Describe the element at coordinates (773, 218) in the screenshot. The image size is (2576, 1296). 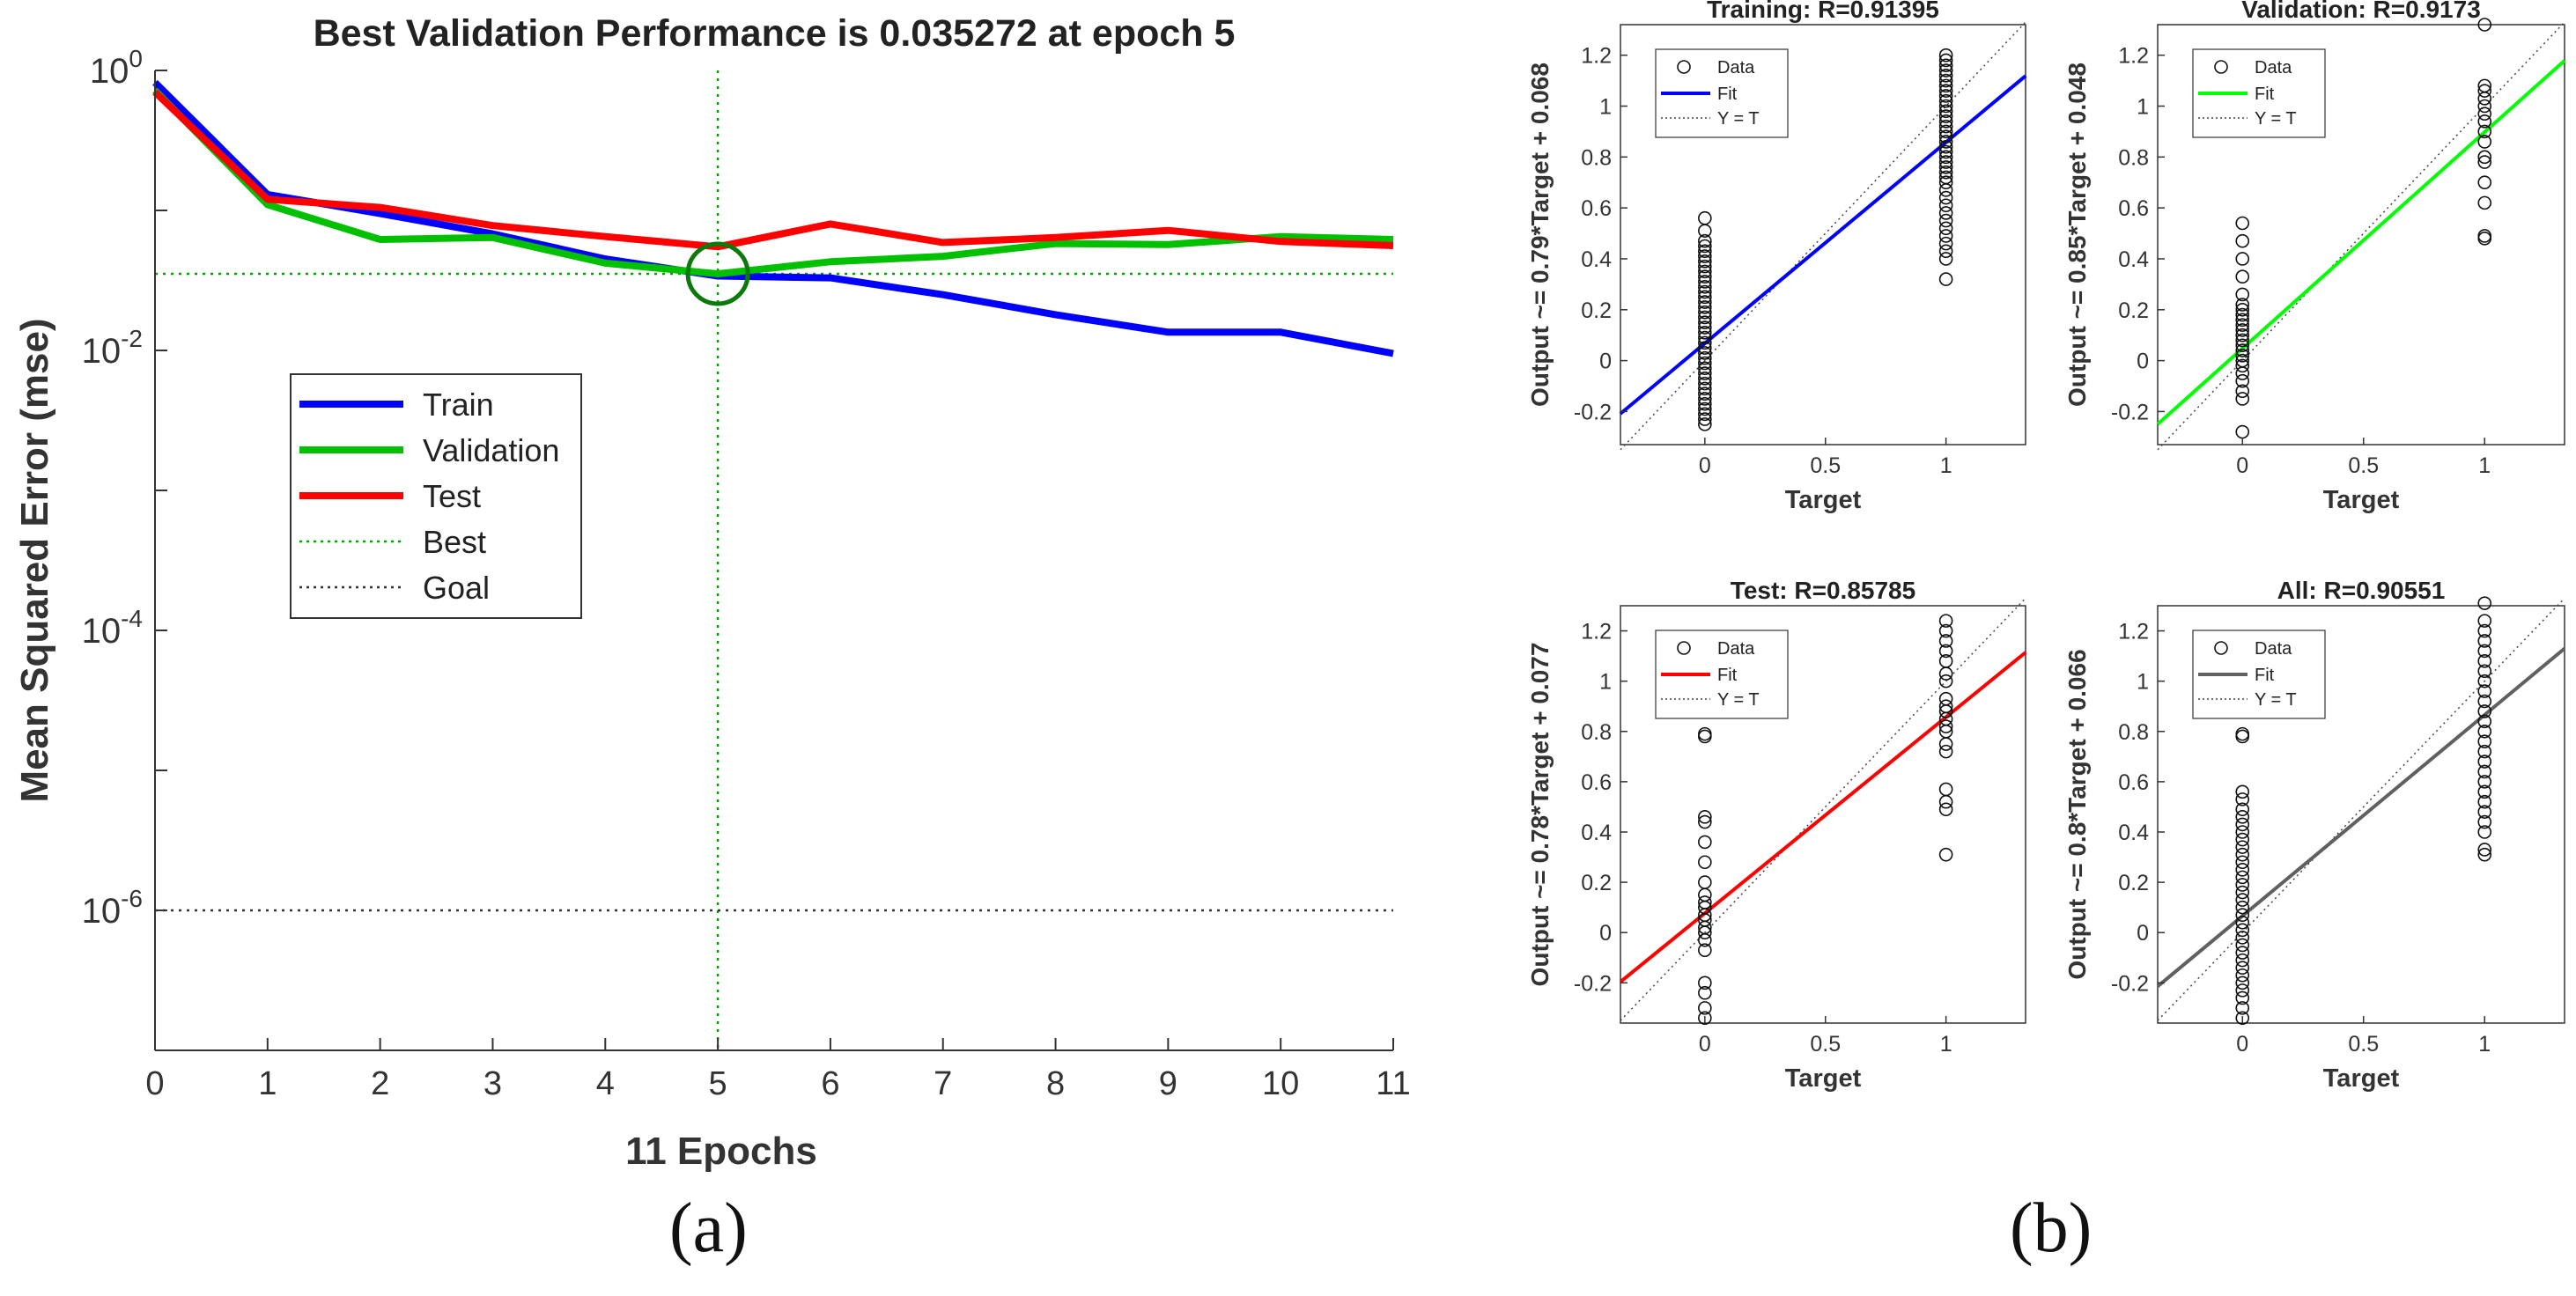
I see `series-line-train` at that location.